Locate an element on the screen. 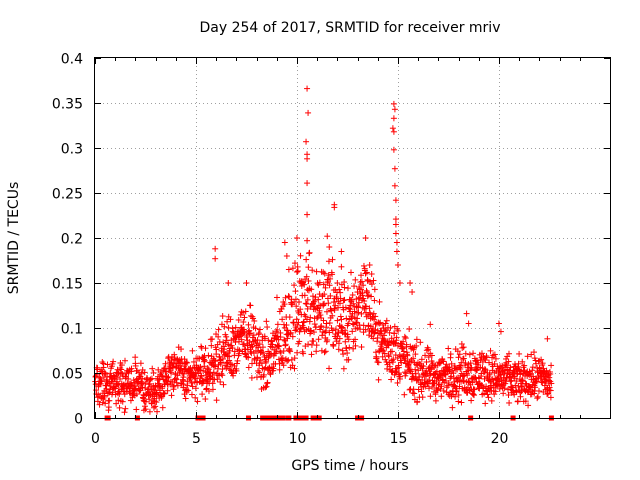  y-tick-label: 0.25 is located at coordinates (67, 195).